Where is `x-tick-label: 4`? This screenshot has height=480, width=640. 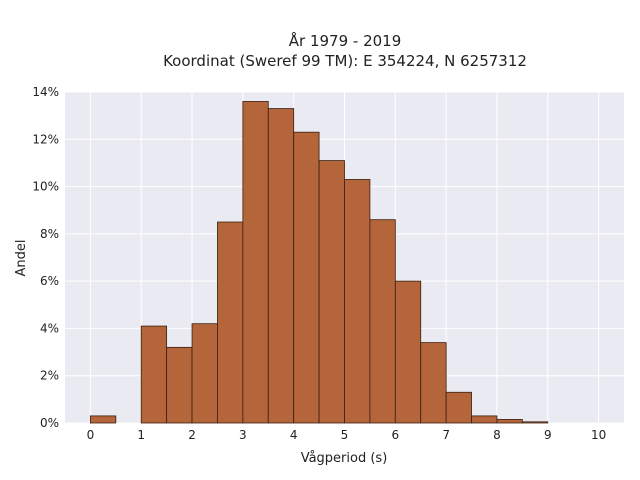
x-tick-label: 4 is located at coordinates (294, 435).